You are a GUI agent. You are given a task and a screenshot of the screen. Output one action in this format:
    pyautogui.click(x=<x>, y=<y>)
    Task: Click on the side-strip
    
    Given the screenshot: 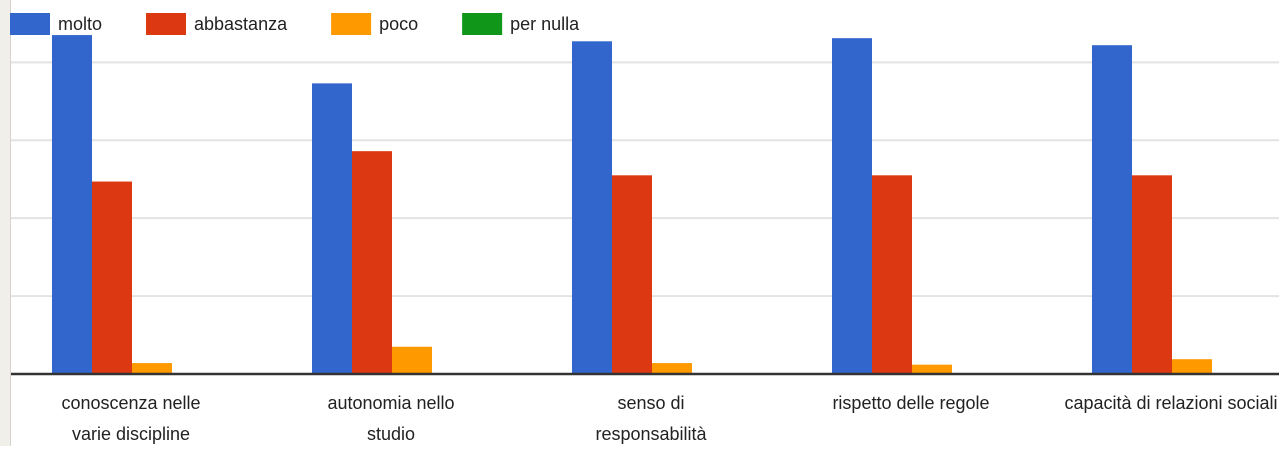 What is the action you would take?
    pyautogui.click(x=5, y=223)
    